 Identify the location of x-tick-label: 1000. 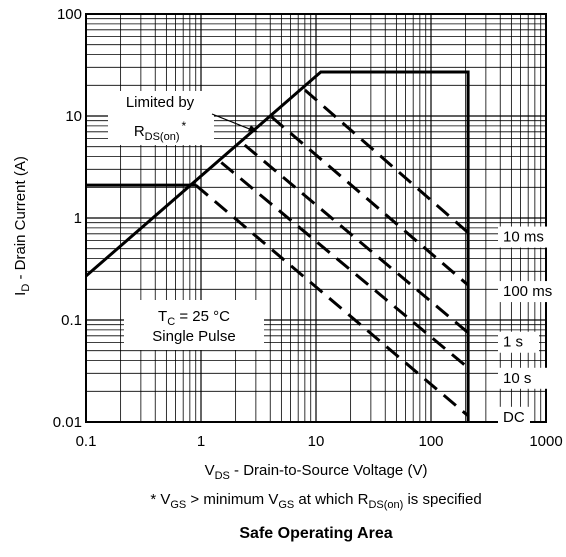
(545, 441).